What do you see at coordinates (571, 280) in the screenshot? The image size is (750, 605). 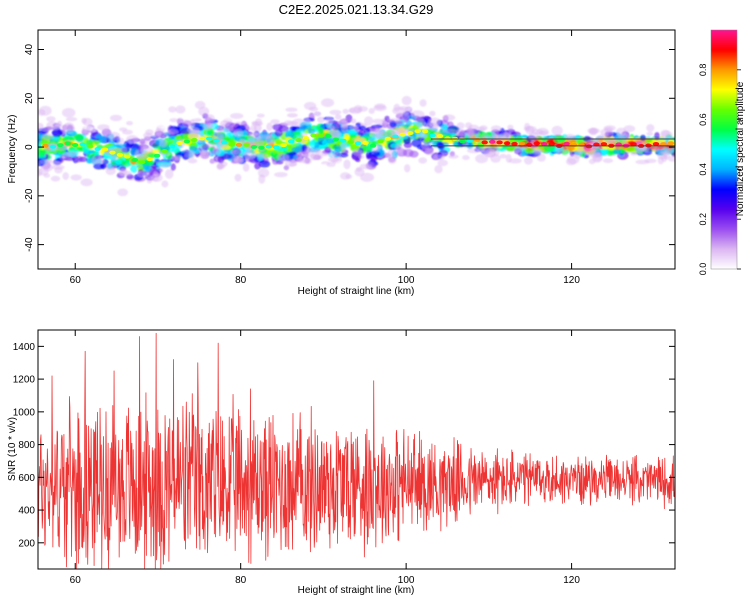 I see `x-tick-label: 120` at bounding box center [571, 280].